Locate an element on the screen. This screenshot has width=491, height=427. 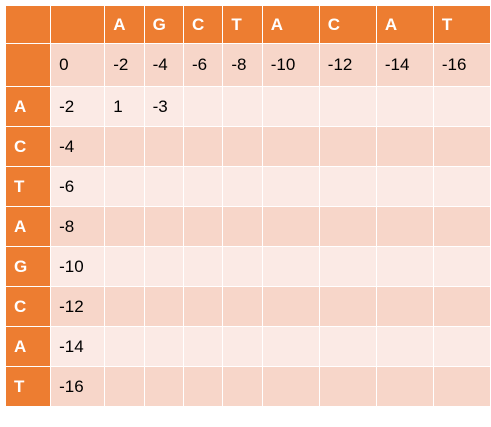
matrix-row: C -12 is located at coordinates (247, 306).